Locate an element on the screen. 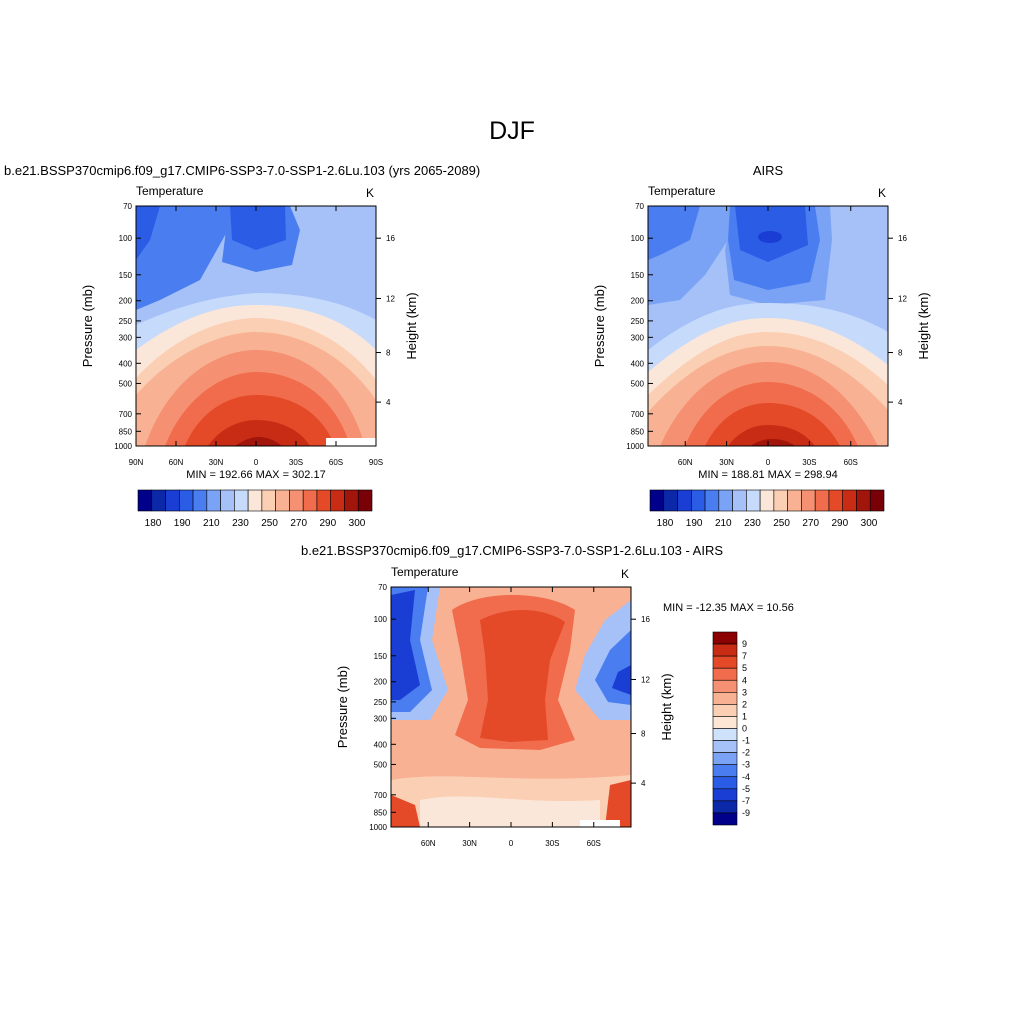 This screenshot has width=1024, height=1024. x-tick-label: 30N is located at coordinates (726, 462).